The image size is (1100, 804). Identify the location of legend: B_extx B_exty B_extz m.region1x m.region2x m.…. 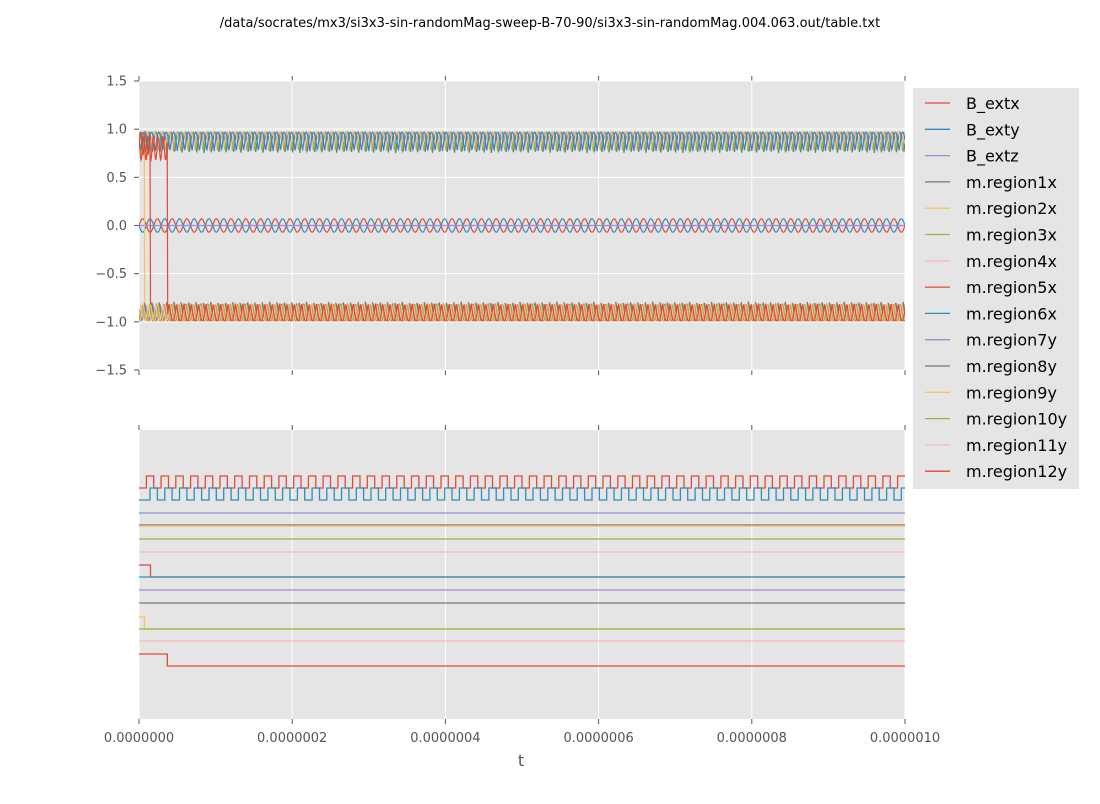
(996, 288).